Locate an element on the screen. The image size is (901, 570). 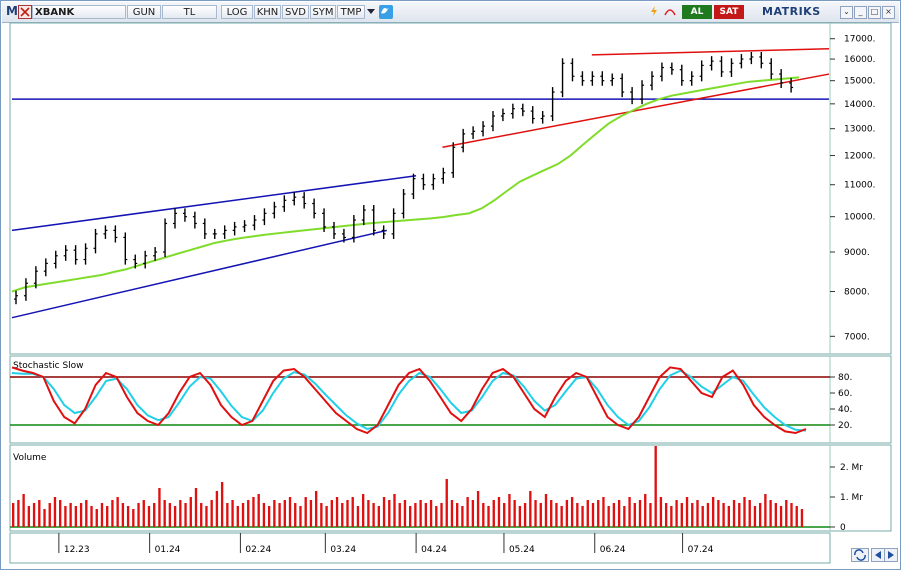
volume-title: Volume is located at coordinates (30, 458).